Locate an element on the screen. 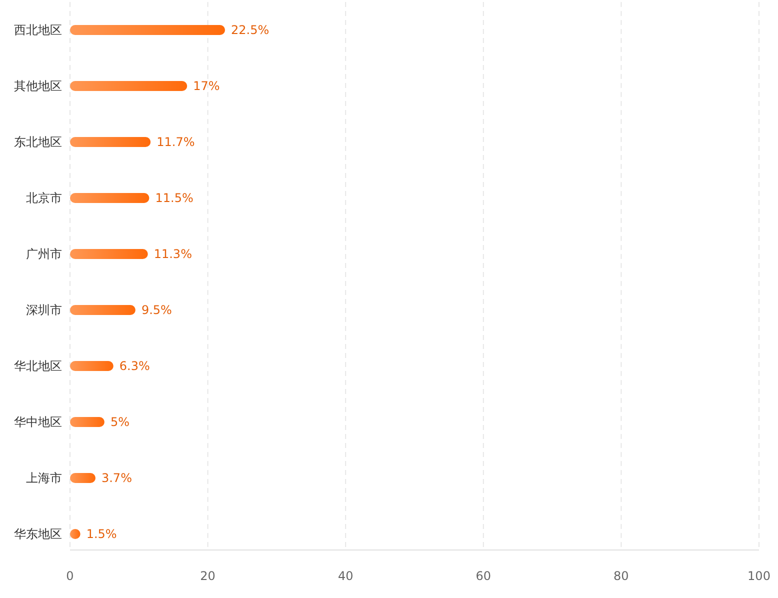 The height and width of the screenshot is (598, 778). data-label: 1.5% is located at coordinates (101, 534).